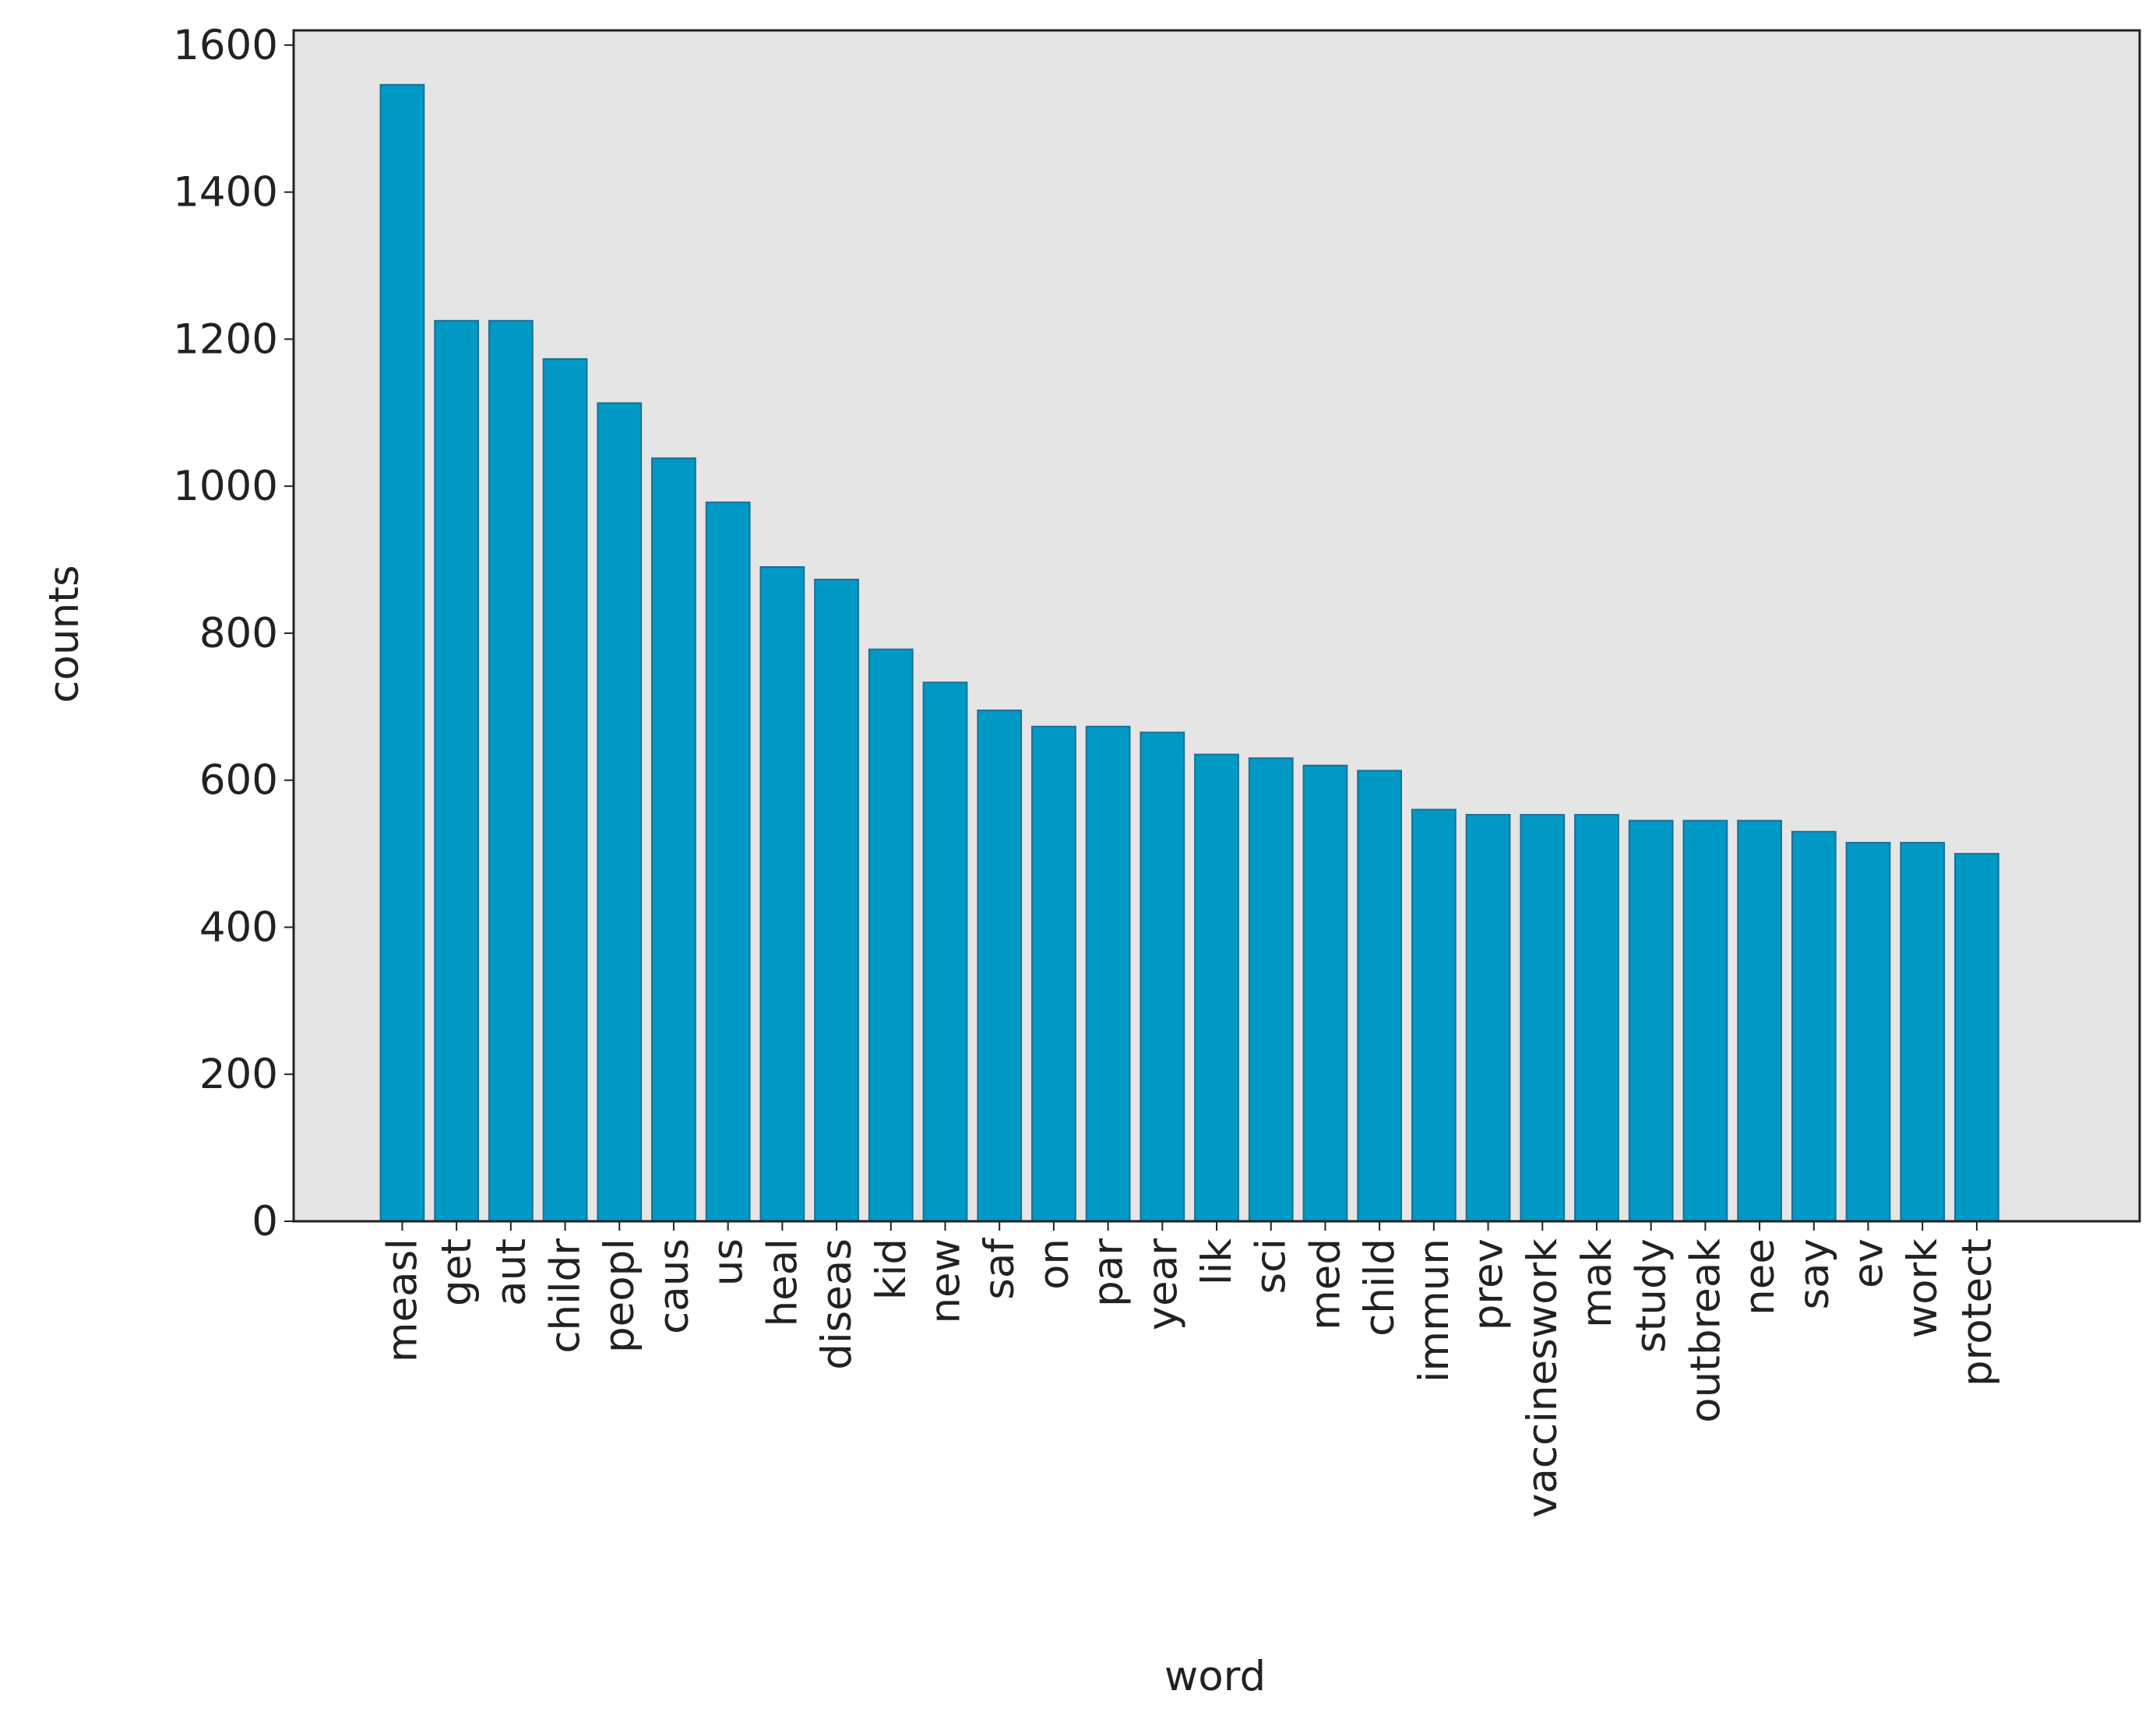 The image size is (2156, 1733). Describe the element at coordinates (1380, 1287) in the screenshot. I see `x-tick-label: child` at that location.